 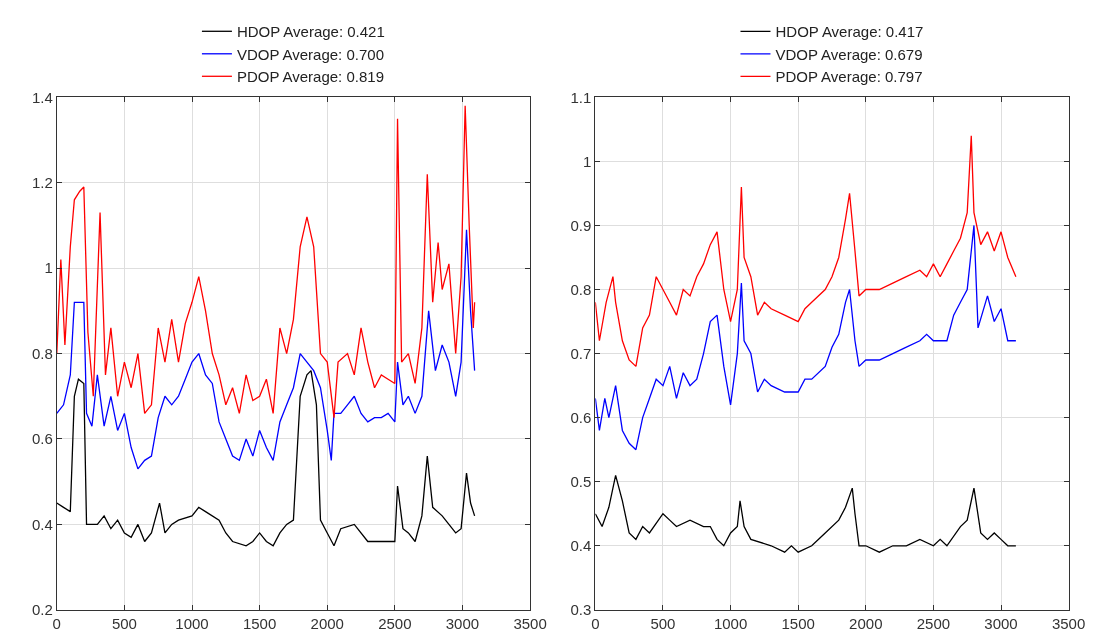 I want to click on y-tick-label: 1.1, so click(x=581, y=97).